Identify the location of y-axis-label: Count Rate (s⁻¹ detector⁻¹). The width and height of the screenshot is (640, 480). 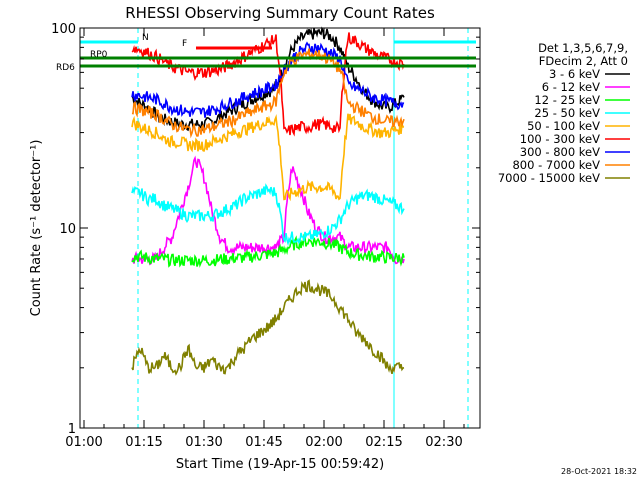
(36, 228).